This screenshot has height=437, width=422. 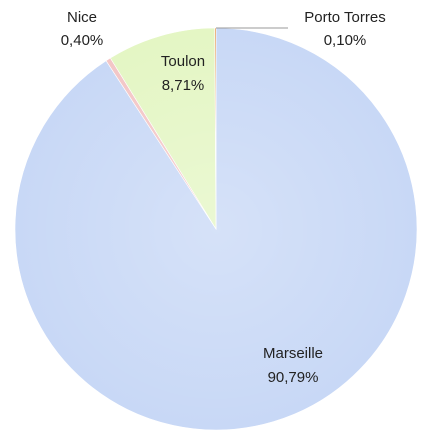 What do you see at coordinates (183, 85) in the screenshot?
I see `value-label: 8,71%` at bounding box center [183, 85].